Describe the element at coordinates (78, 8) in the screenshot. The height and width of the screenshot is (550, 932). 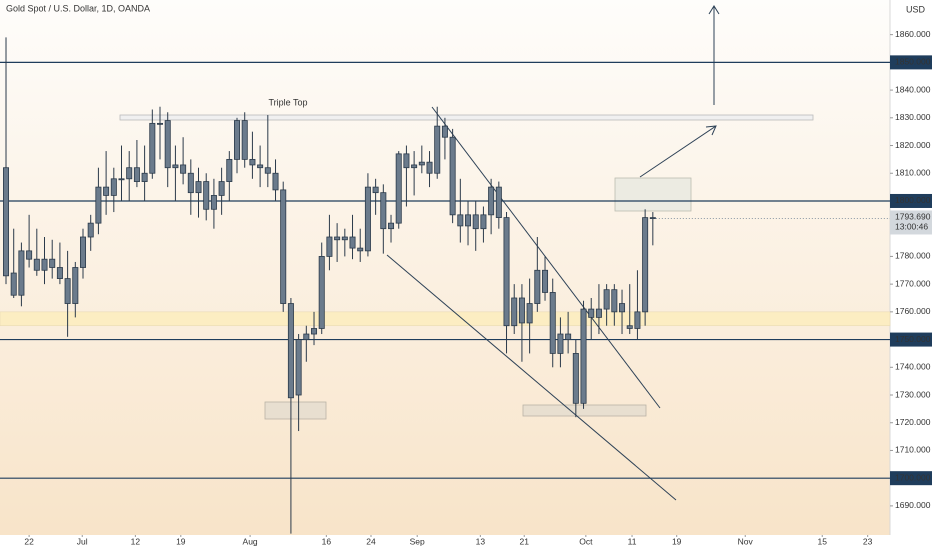
I see `chart-title: Gold Spot / U.S. Dollar, 1D, OANDA` at that location.